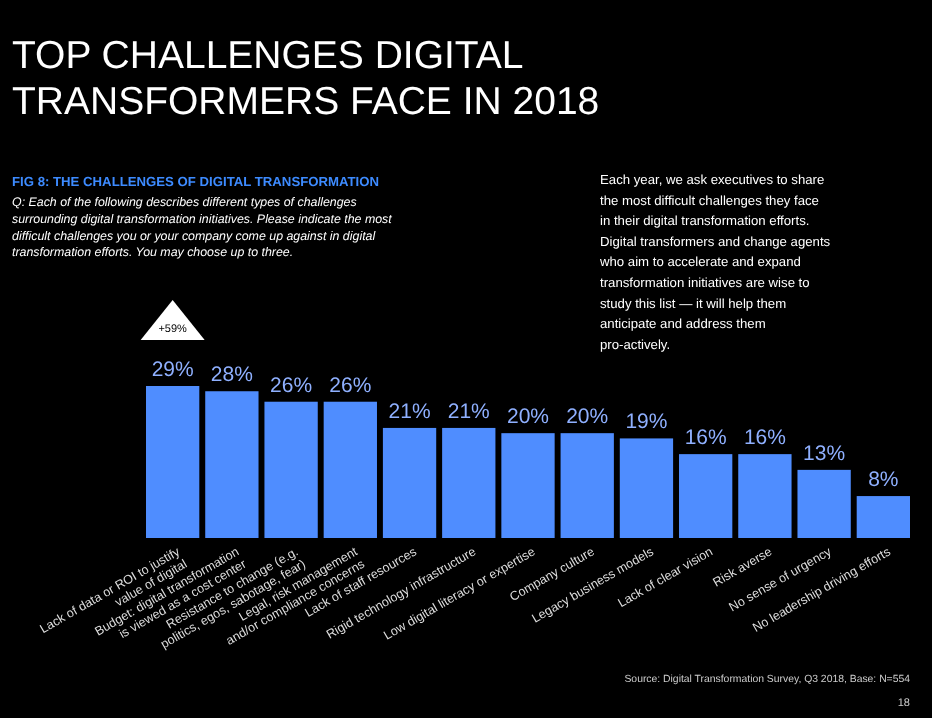 Image resolution: width=932 pixels, height=718 pixels. I want to click on data-label: 13%, so click(824, 453).